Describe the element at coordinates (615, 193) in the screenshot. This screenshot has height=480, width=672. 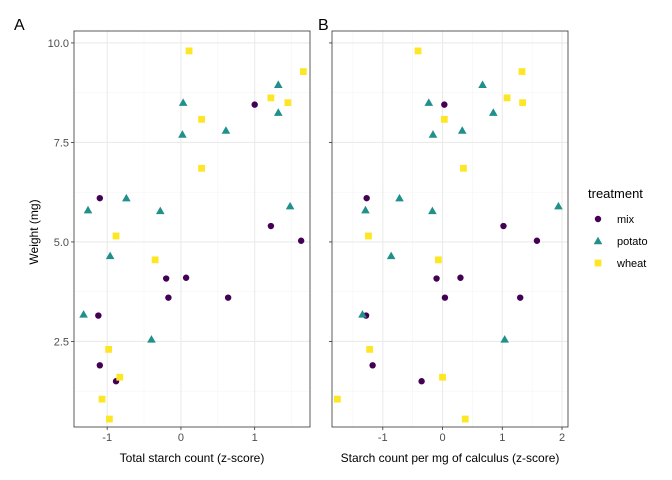
I see `legend-title: treatment` at that location.